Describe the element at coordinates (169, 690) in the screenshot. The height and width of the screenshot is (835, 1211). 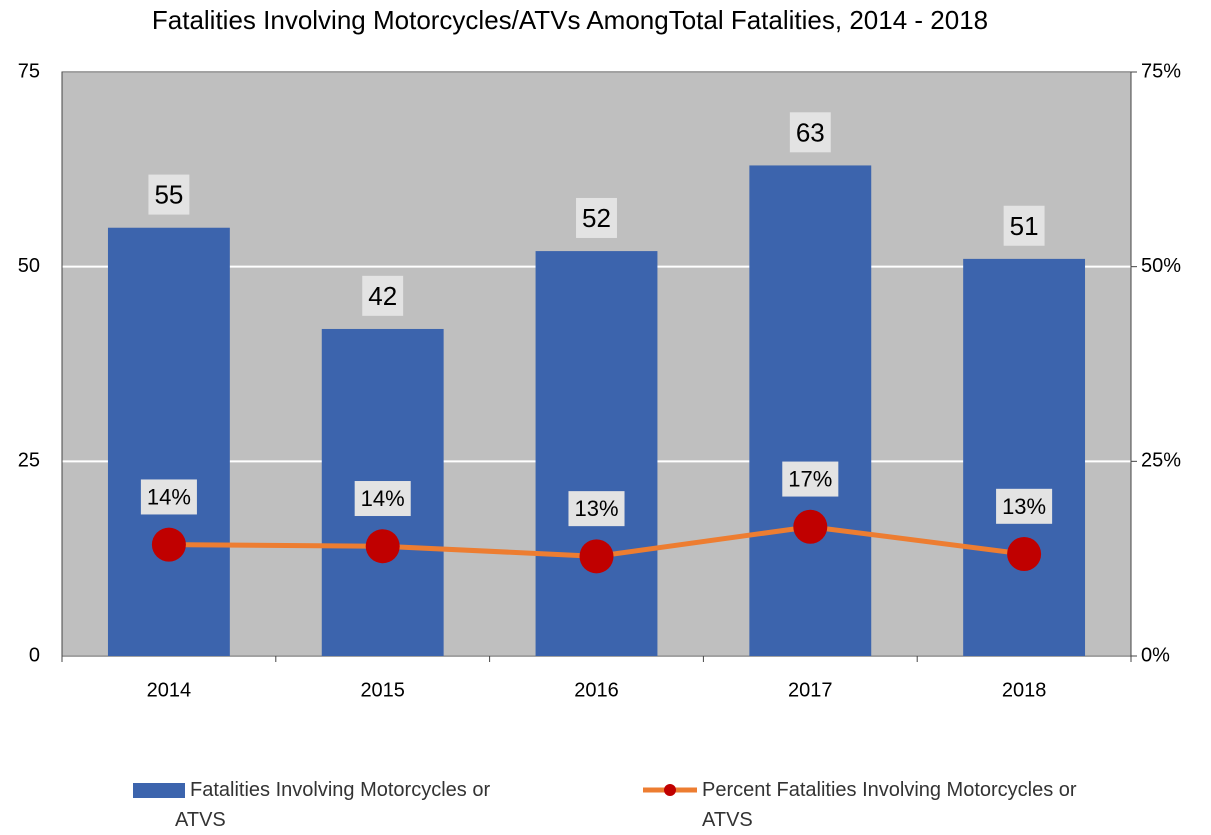
I see `x-tick-label: 2014` at that location.